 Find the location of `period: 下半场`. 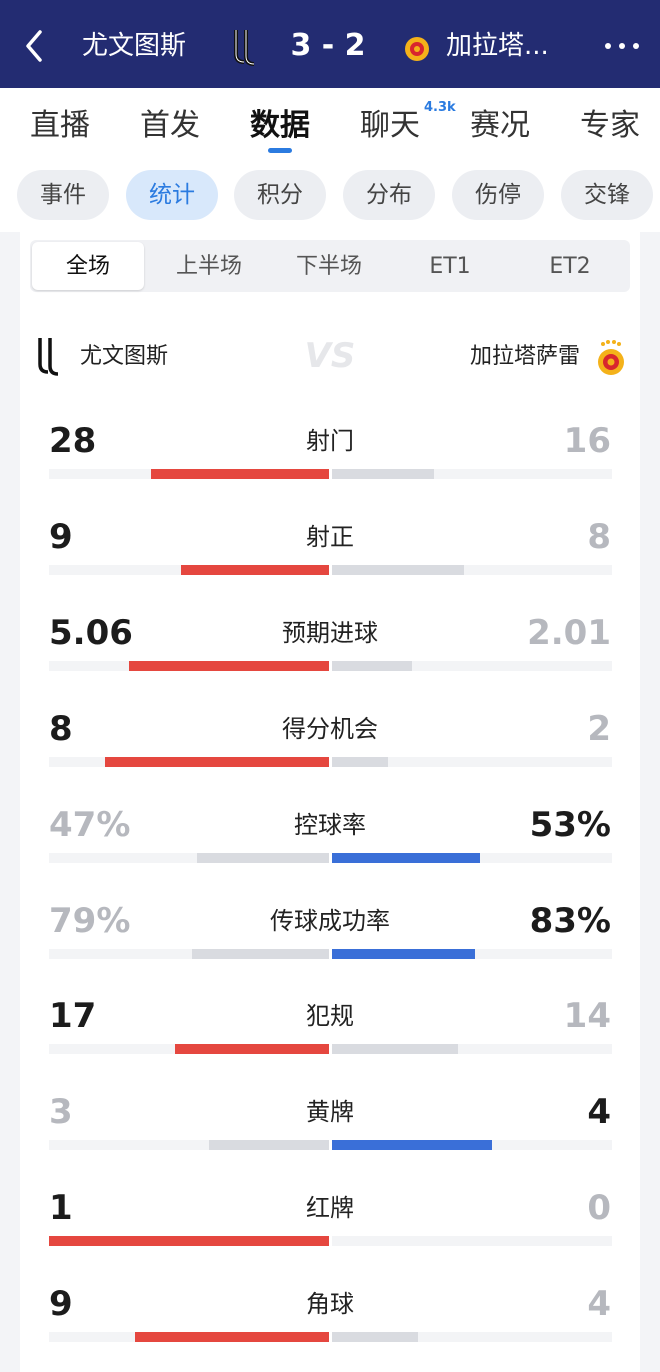

period: 下半场 is located at coordinates (328, 266).